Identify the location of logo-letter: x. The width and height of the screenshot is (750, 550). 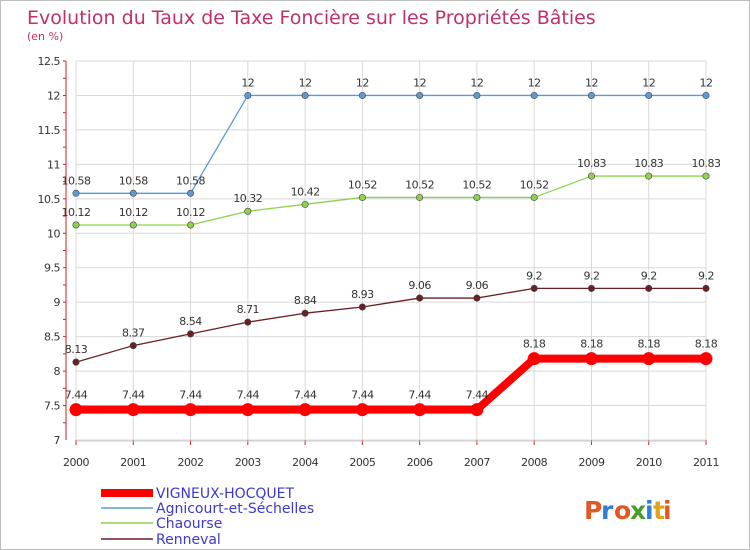
(638, 510).